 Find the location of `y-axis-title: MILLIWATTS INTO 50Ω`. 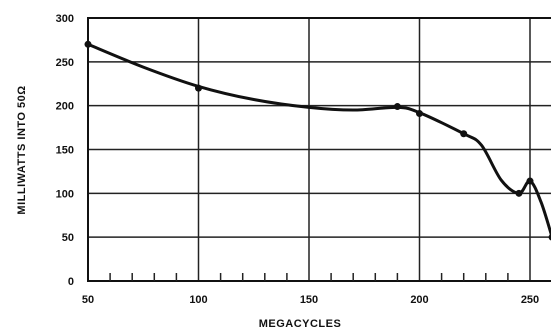

y-axis-title: MILLIWATTS INTO 50Ω is located at coordinates (22, 149).